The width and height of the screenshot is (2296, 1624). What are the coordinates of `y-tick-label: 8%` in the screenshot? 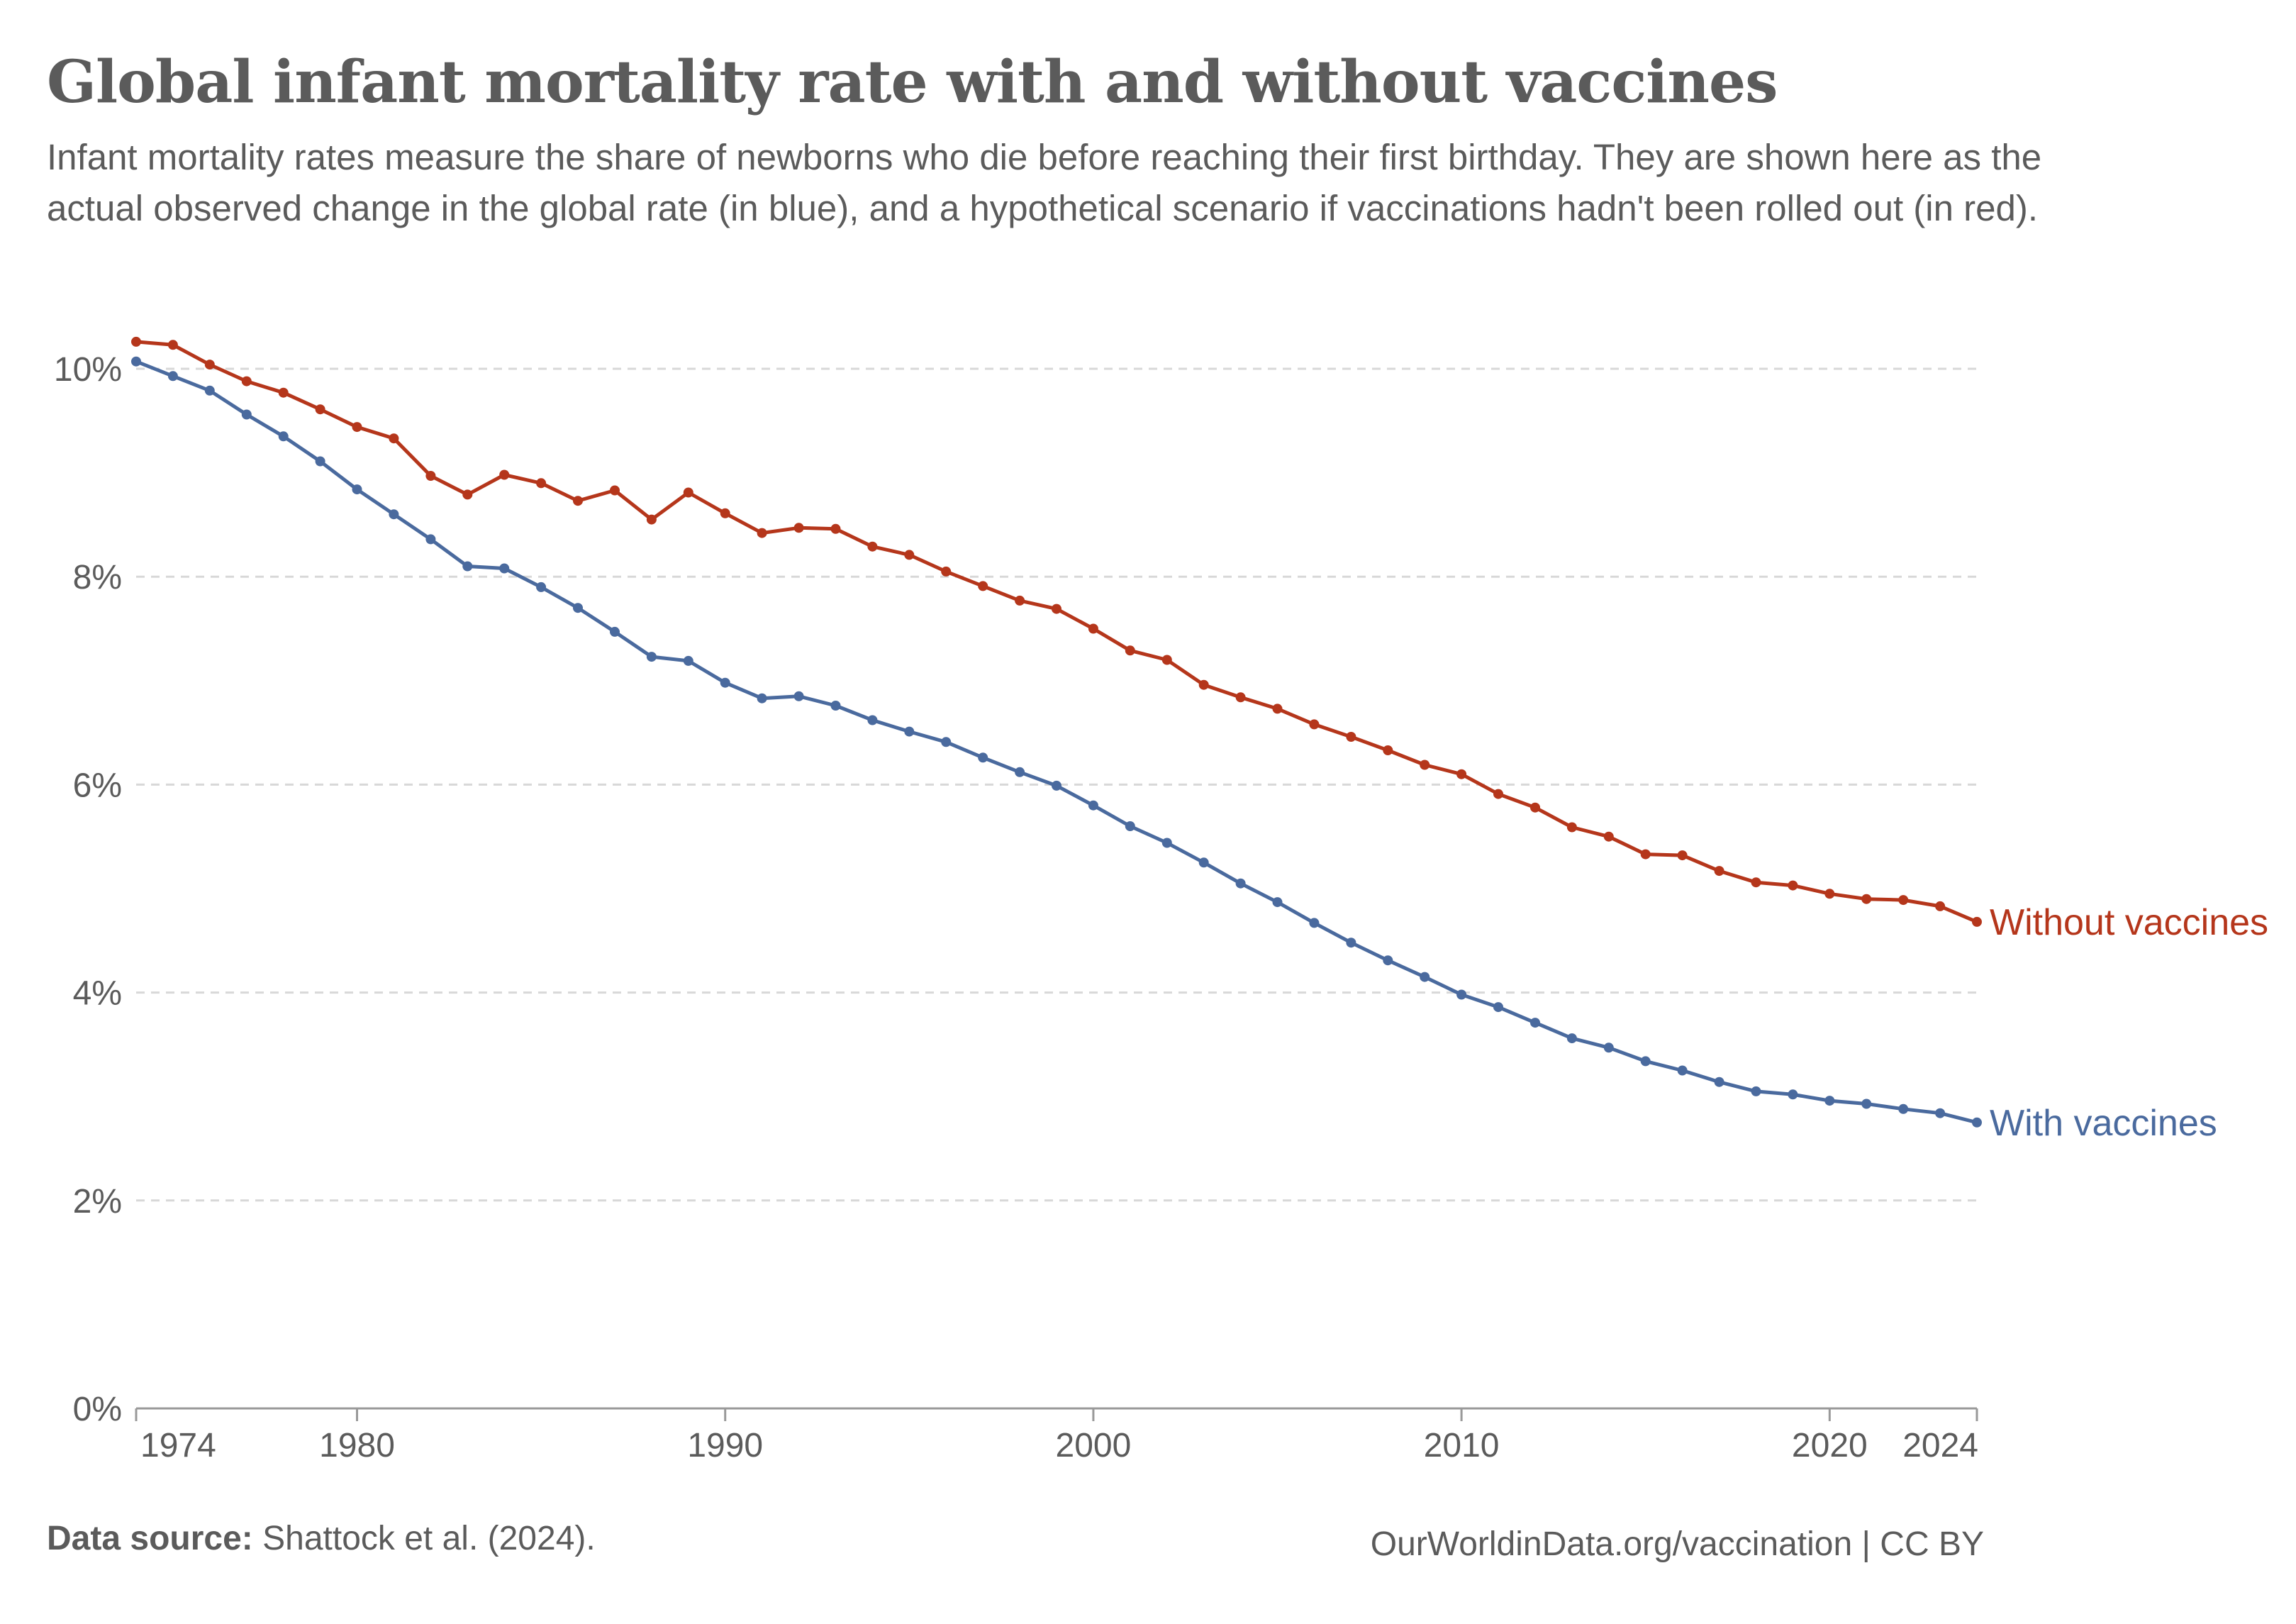 It's located at (97, 577).